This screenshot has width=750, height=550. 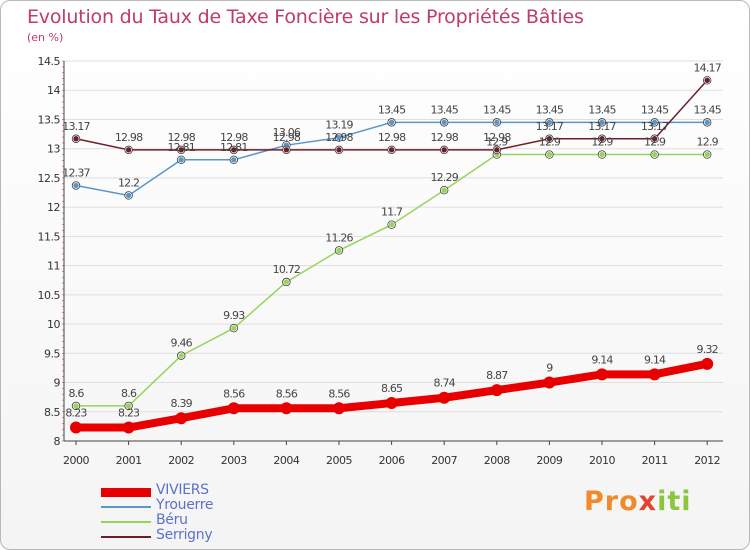 What do you see at coordinates (182, 343) in the screenshot?
I see `data-label-b-ru: 9.46` at bounding box center [182, 343].